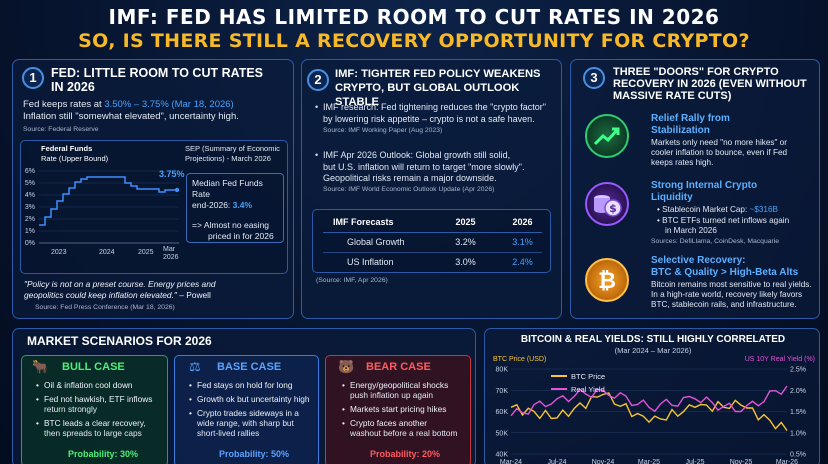 The image size is (828, 464). Describe the element at coordinates (71, 409) in the screenshot. I see `bull-bullet2-line2: return strongly` at that location.